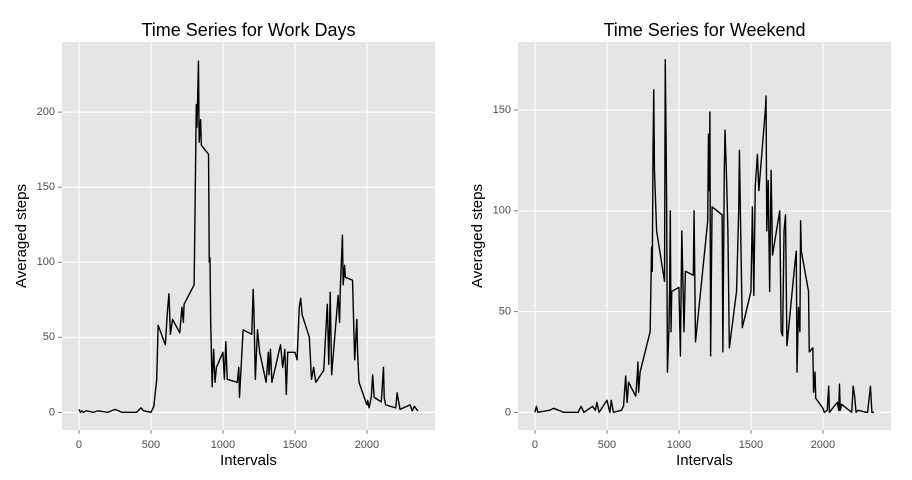 This screenshot has height=480, width=912. What do you see at coordinates (704, 30) in the screenshot?
I see `chart-title: Time Series for Weekend` at bounding box center [704, 30].